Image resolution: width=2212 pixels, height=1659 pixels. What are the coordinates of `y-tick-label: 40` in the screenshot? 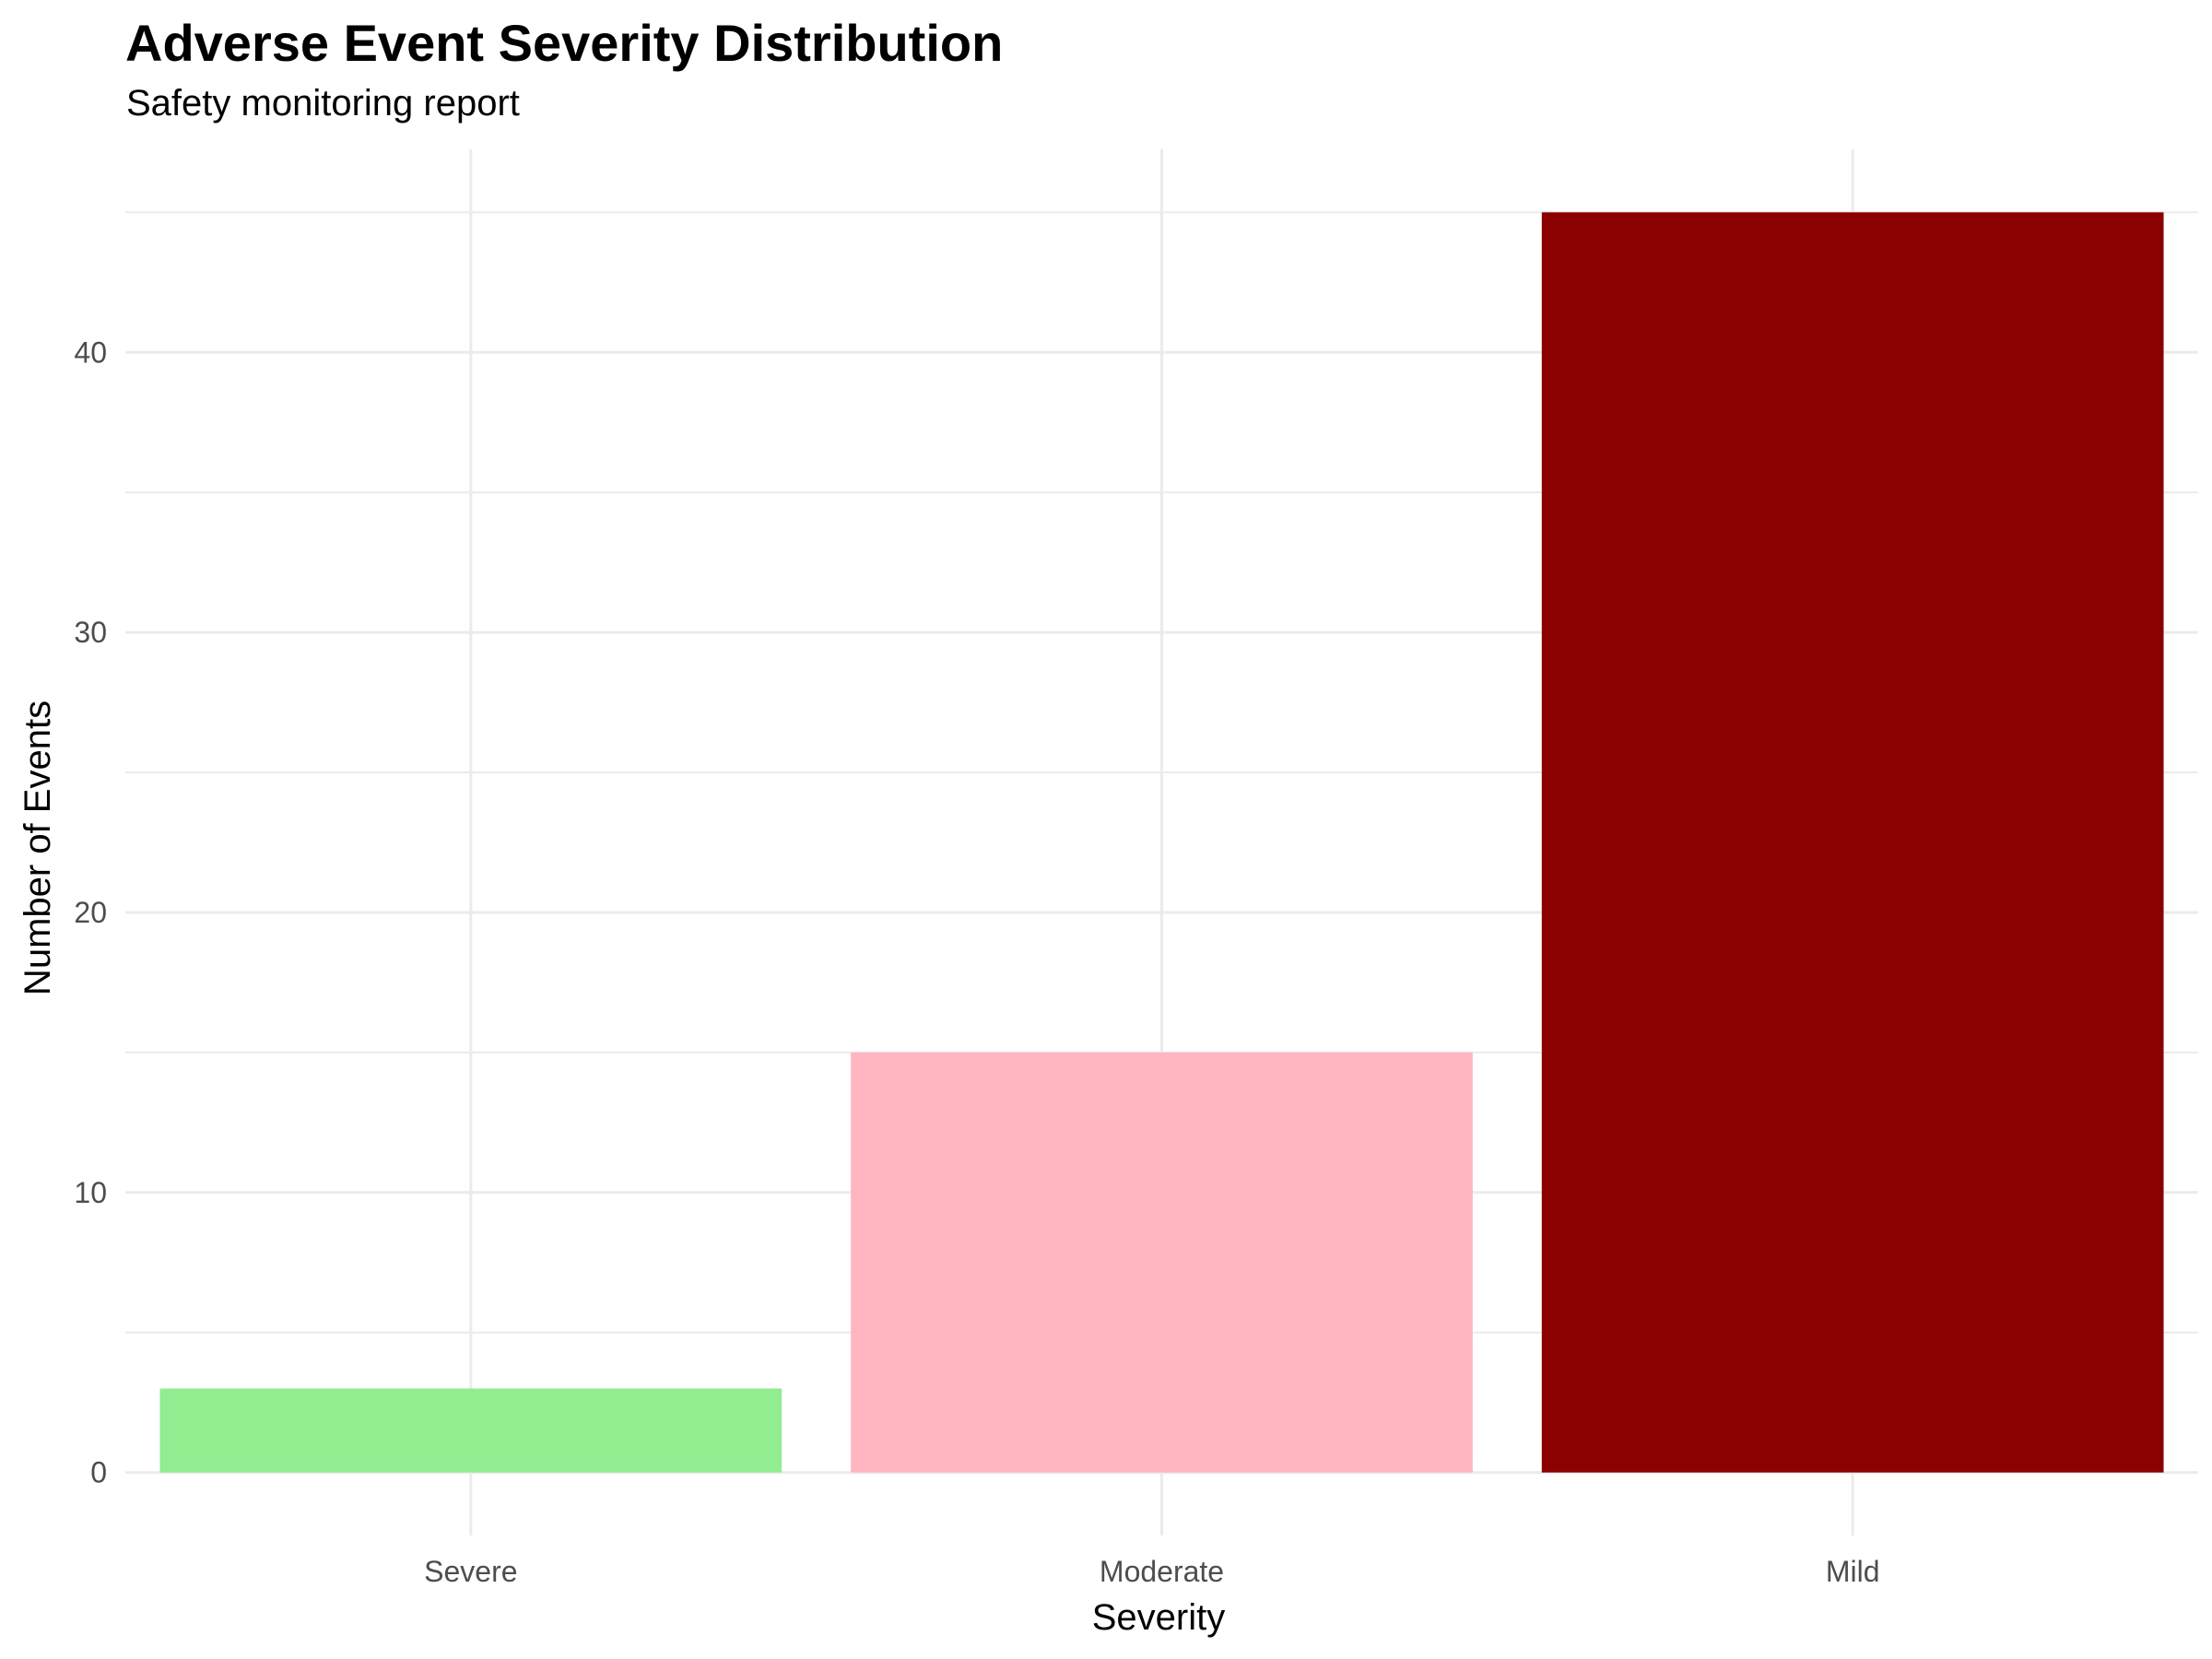 It's located at (90, 352).